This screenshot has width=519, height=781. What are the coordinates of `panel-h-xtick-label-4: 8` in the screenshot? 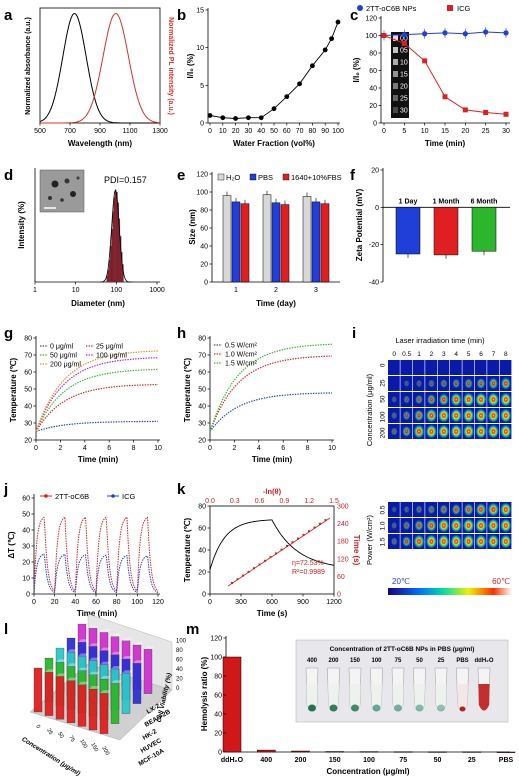 It's located at (308, 448).